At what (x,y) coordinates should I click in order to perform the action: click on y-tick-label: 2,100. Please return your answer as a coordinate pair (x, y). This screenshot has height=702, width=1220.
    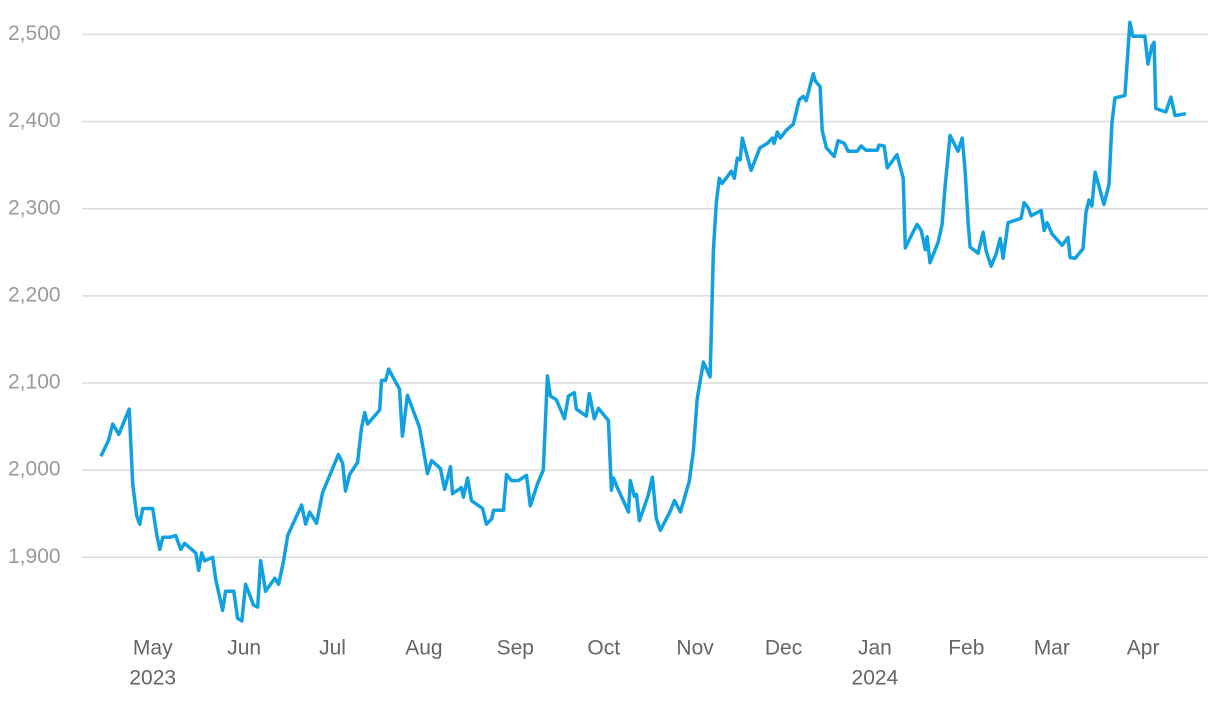
    Looking at the image, I should click on (34, 382).